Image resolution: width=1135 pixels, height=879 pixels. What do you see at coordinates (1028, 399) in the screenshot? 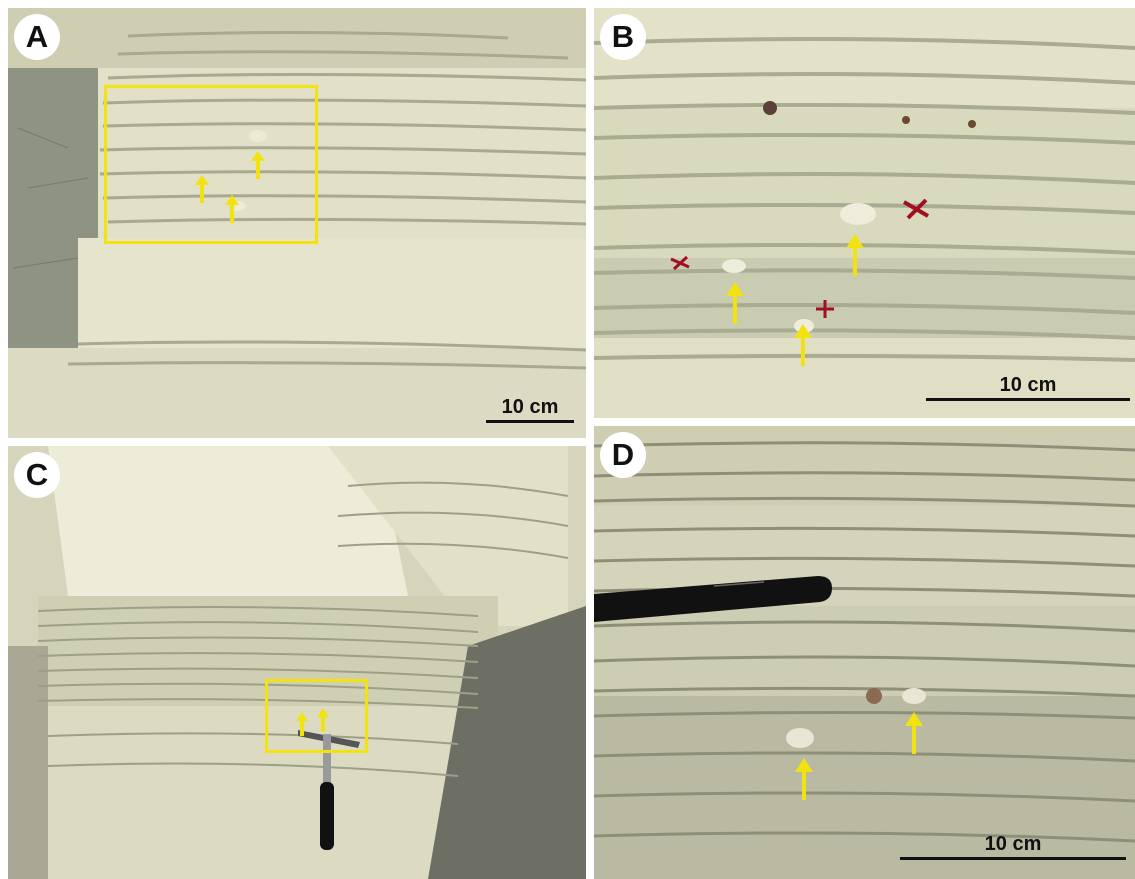
I see `scale-line-b` at bounding box center [1028, 399].